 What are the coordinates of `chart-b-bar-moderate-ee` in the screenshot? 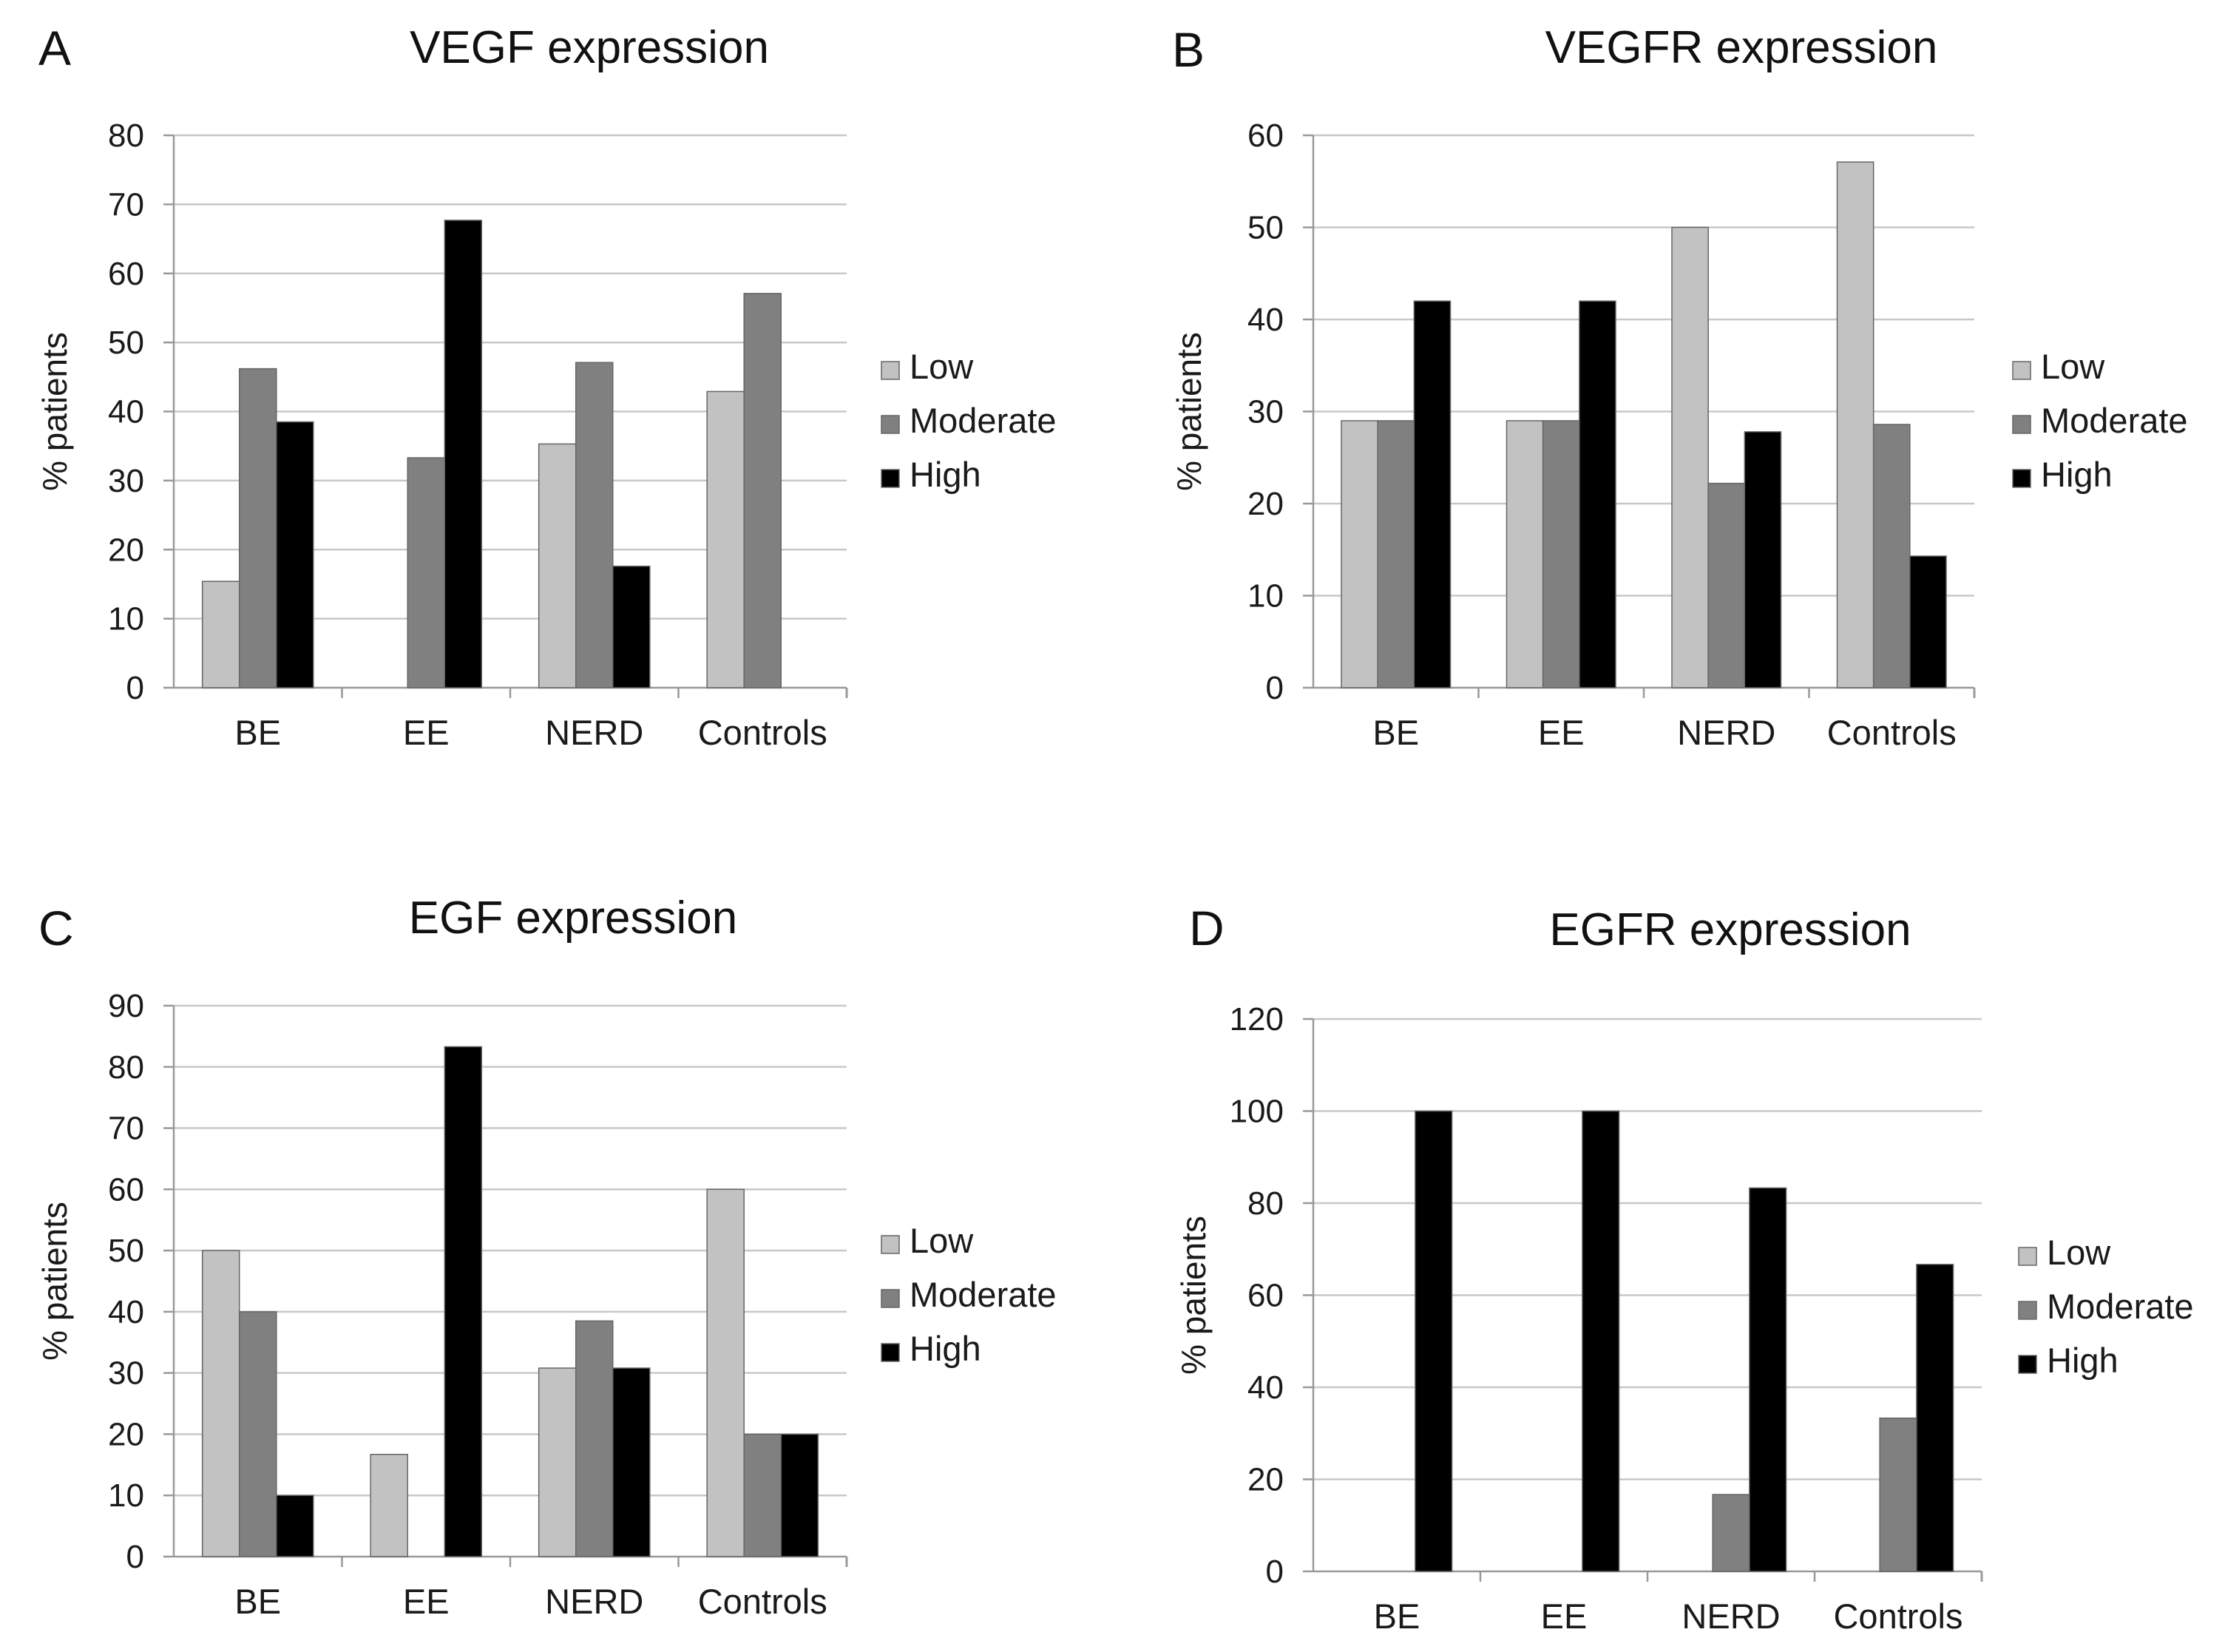 It's located at (1561, 554).